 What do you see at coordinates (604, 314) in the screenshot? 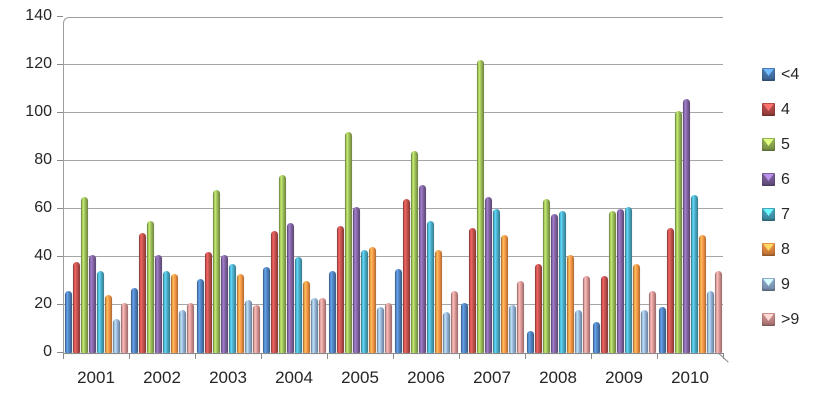
I see `bar-4-2009` at bounding box center [604, 314].